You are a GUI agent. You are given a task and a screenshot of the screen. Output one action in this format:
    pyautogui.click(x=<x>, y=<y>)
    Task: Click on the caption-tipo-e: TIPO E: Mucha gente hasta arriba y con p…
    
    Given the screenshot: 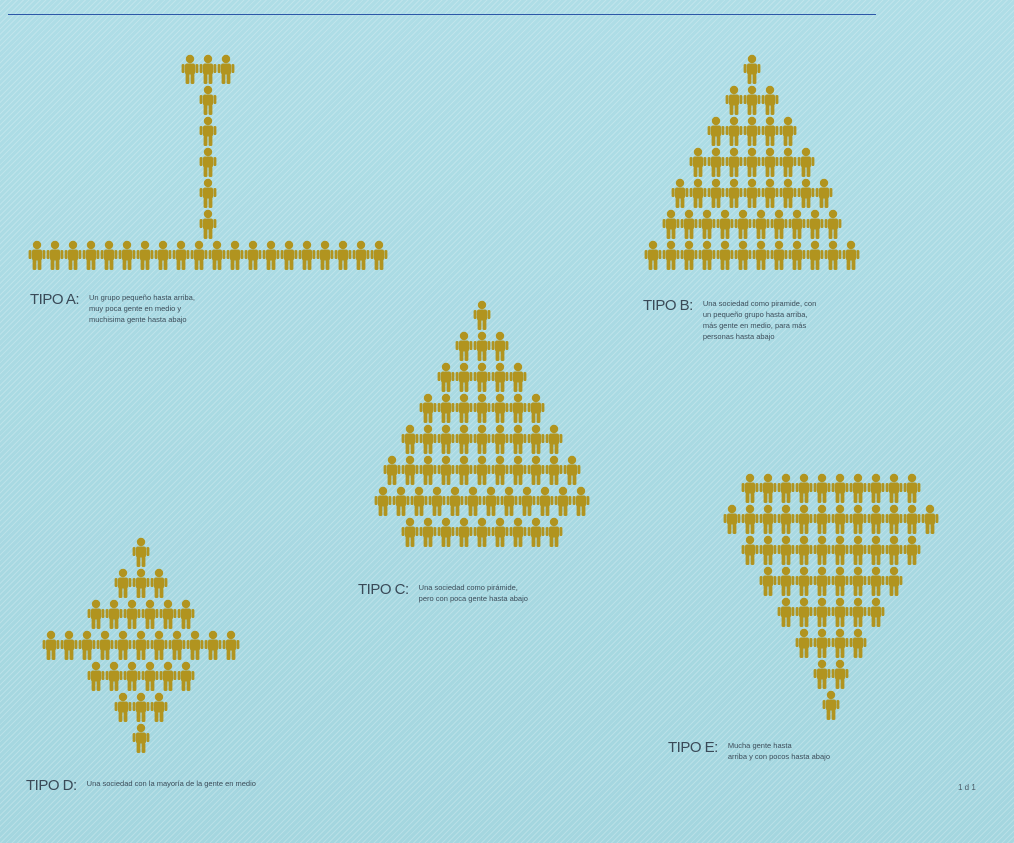 What is the action you would take?
    pyautogui.click(x=749, y=751)
    